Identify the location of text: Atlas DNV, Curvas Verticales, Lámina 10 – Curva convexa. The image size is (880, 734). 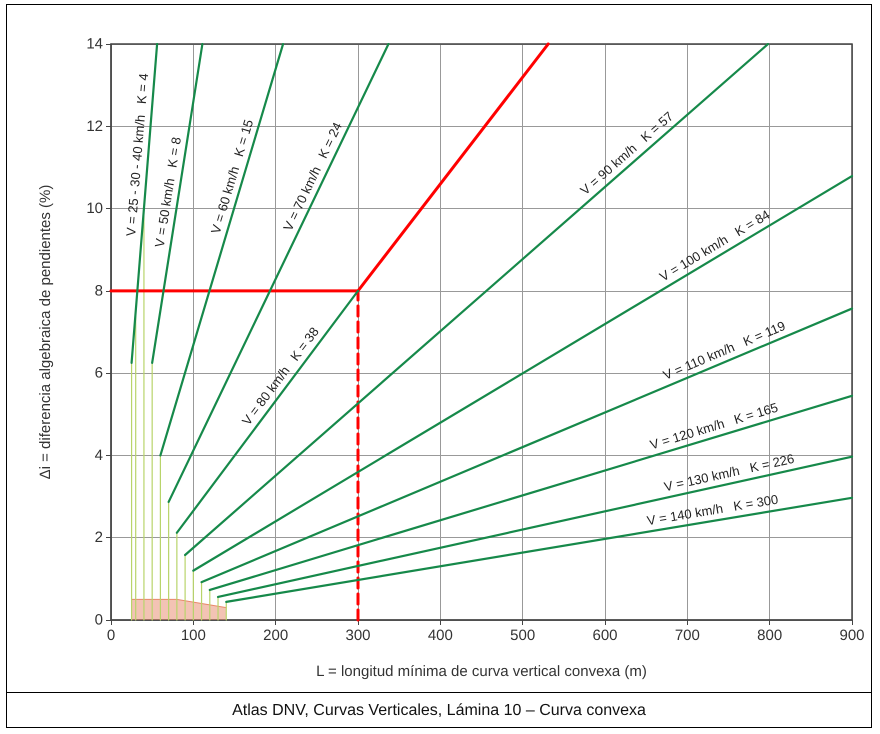
(439, 711).